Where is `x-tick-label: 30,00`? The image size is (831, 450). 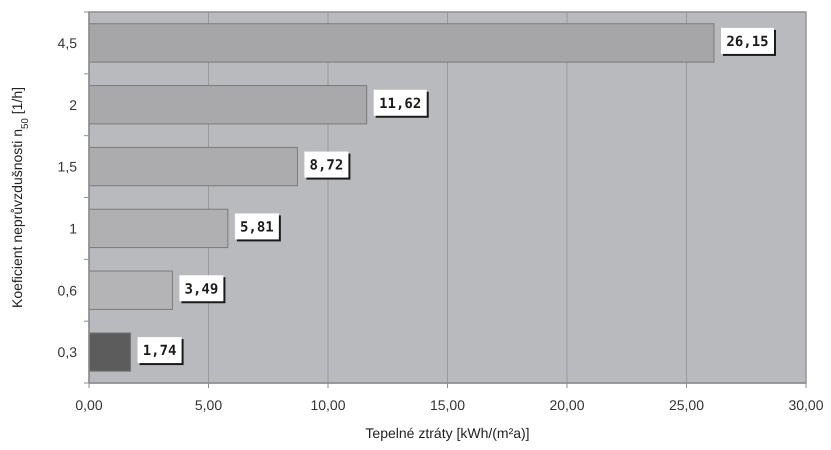
x-tick-label: 30,00 is located at coordinates (806, 405).